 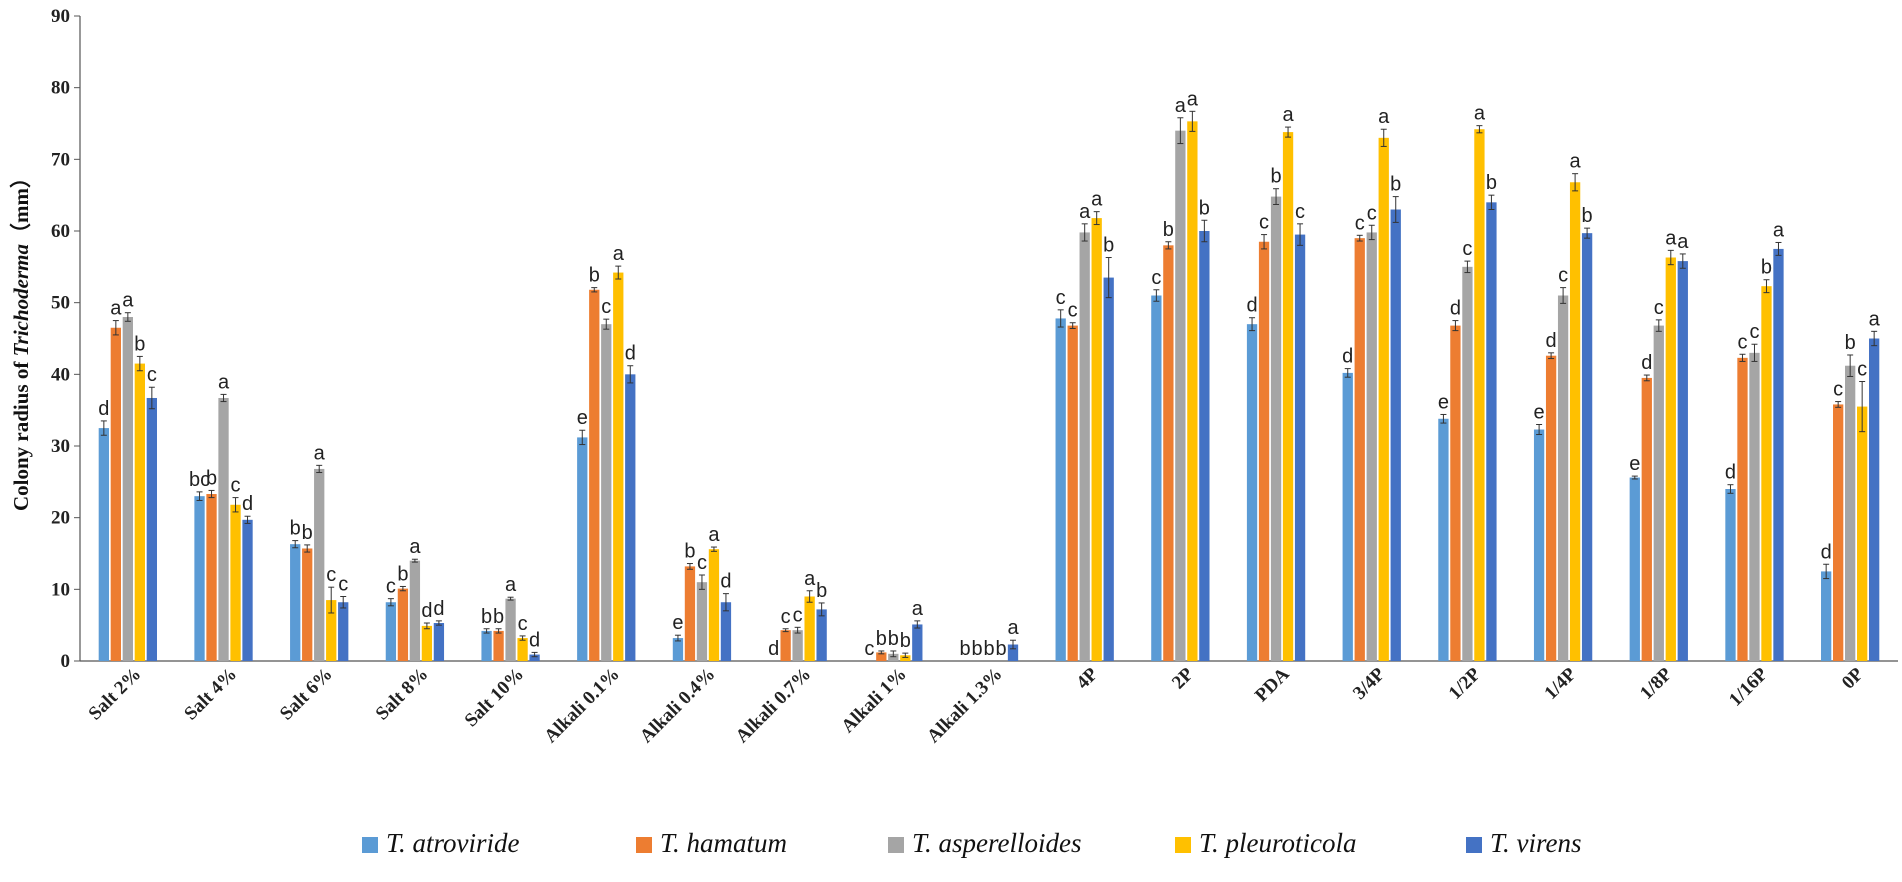 What do you see at coordinates (1748, 686) in the screenshot?
I see `x-tick-label: 1/16P` at bounding box center [1748, 686].